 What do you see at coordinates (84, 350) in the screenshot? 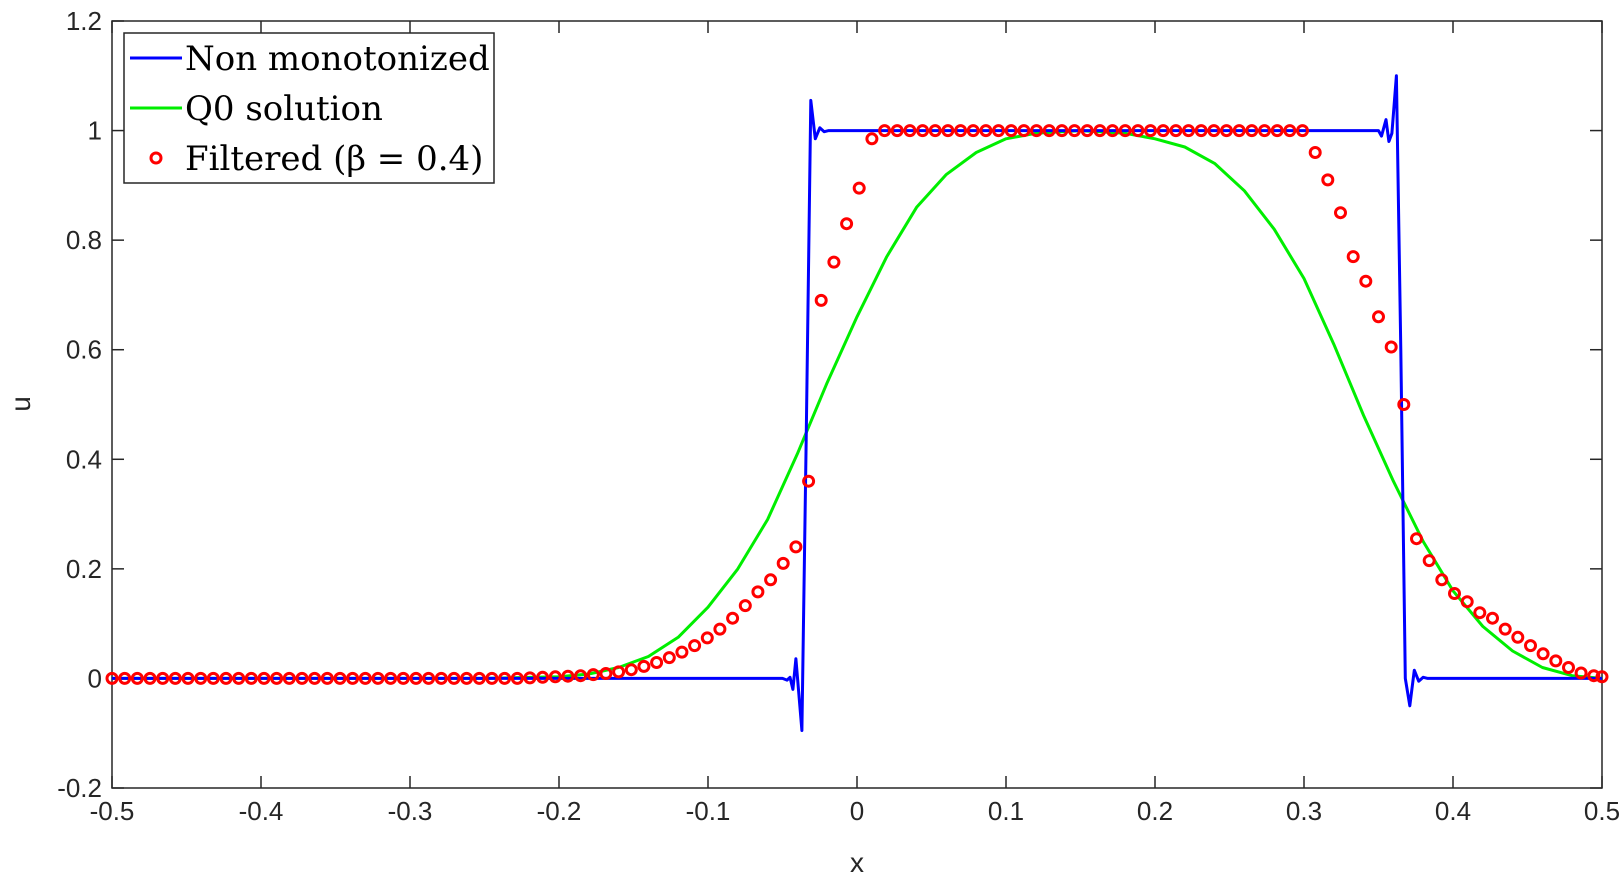
I see `y-tick-label: 0.6` at bounding box center [84, 350].